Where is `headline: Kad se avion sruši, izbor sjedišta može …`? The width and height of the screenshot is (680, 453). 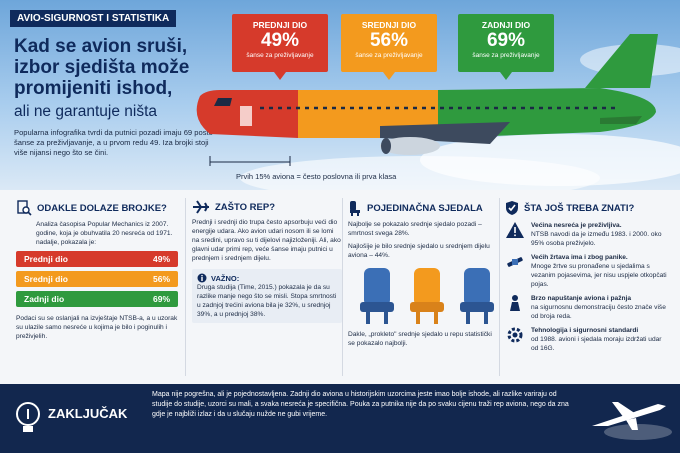 headline: Kad se avion sruši, izbor sjedišta može … is located at coordinates (119, 79).